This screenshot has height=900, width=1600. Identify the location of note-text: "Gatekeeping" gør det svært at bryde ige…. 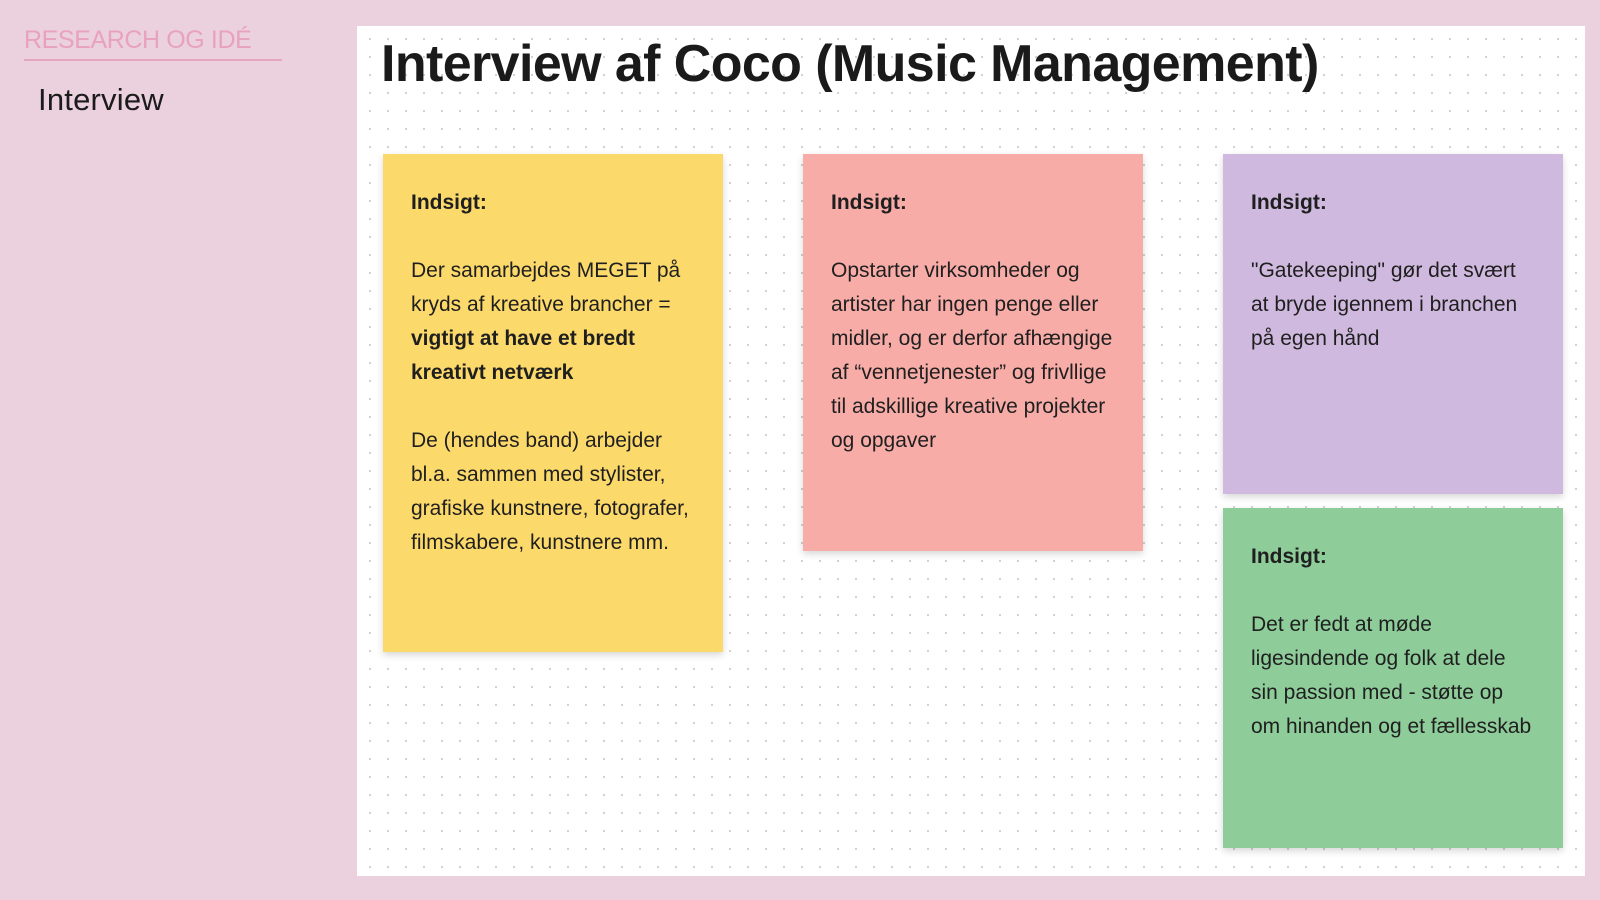
(1384, 304).